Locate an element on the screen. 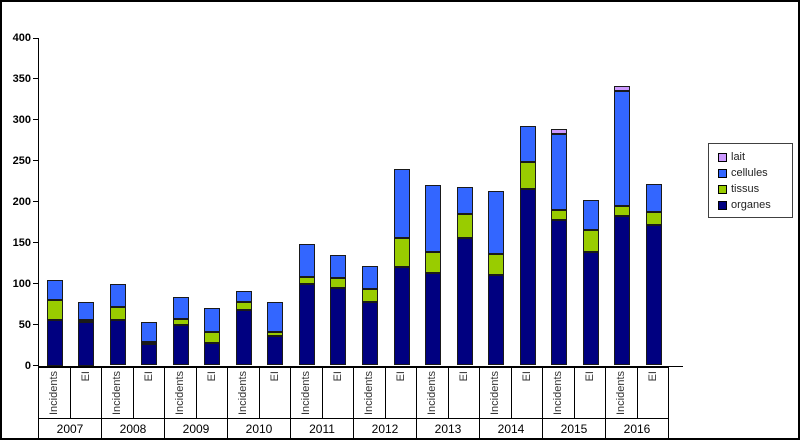  bar-2014-ei is located at coordinates (527, 245).